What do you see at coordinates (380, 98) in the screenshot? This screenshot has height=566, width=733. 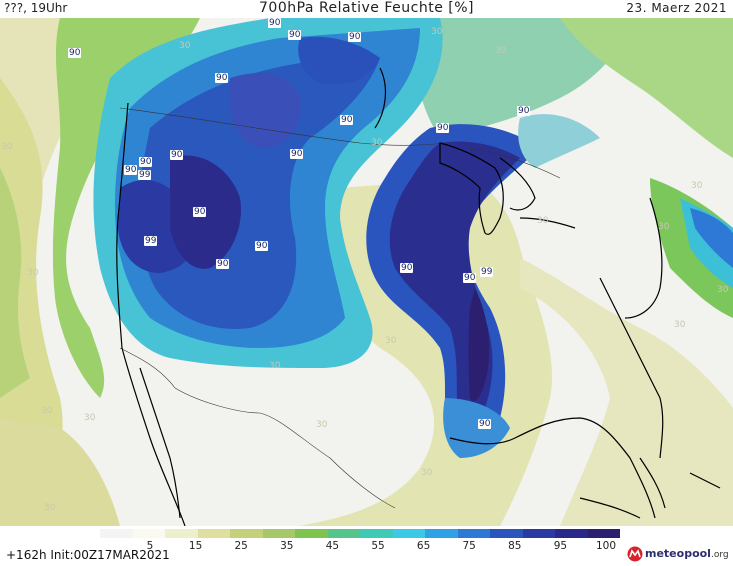 I see `lake-winnipeg` at bounding box center [380, 98].